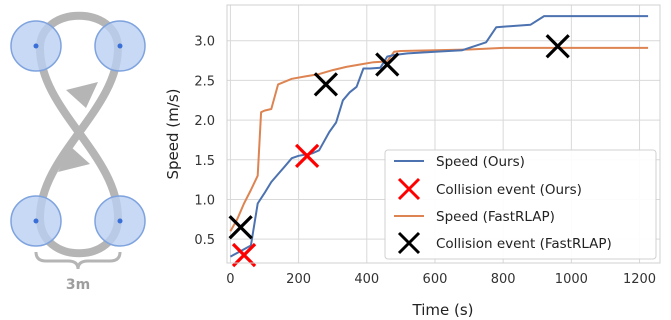  I want to click on legend-label: Speed (FastRLAP), so click(495, 217).